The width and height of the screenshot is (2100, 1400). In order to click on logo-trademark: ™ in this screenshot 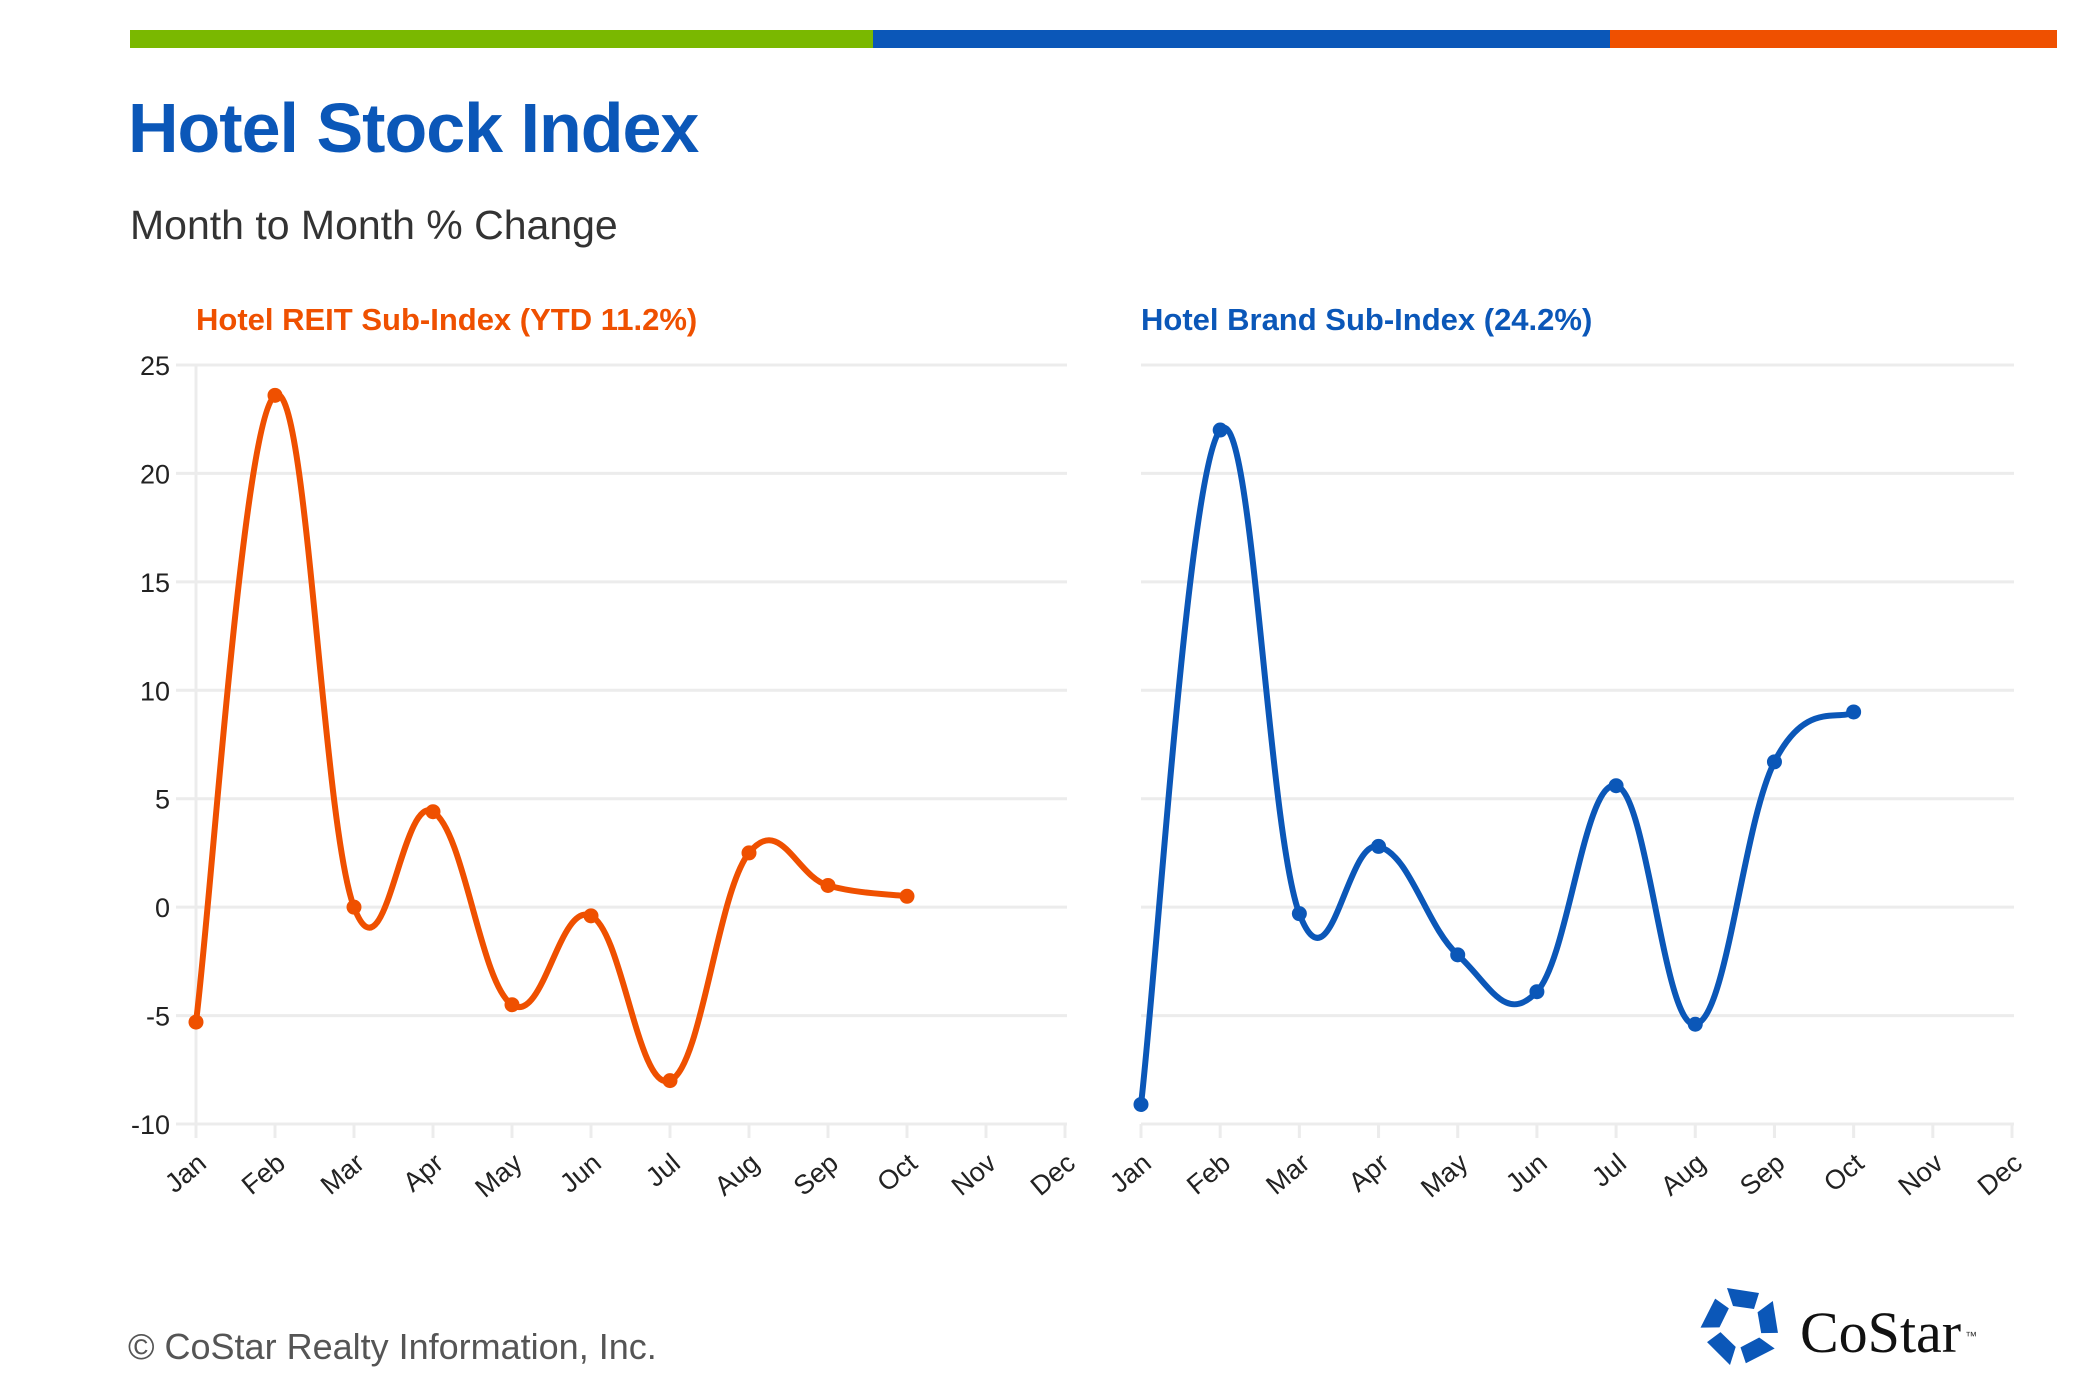, I will do `click(1971, 1336)`.